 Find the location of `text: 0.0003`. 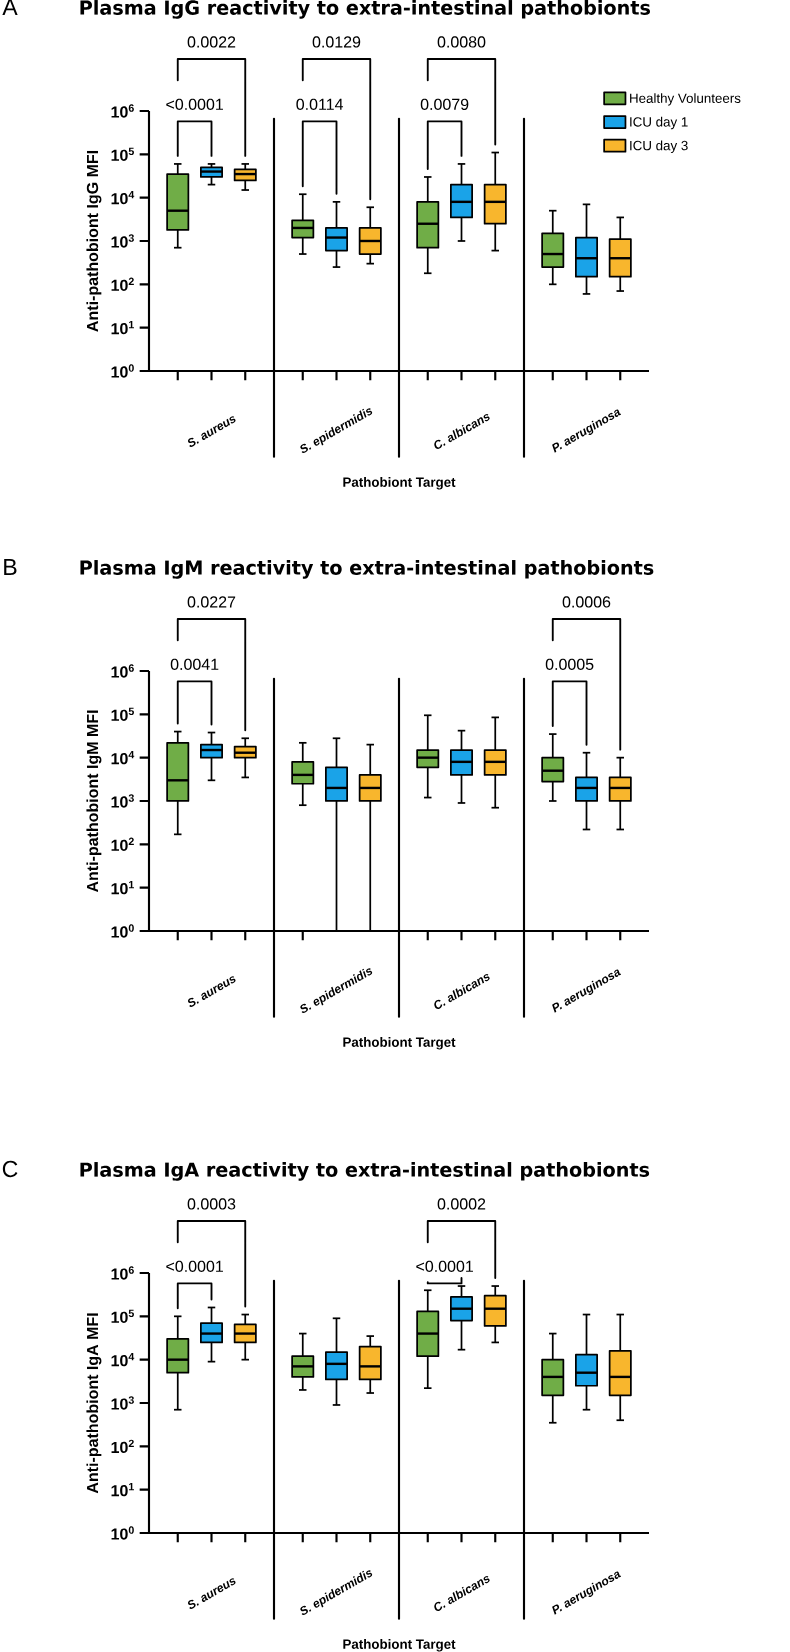

text: 0.0003 is located at coordinates (211, 1204).